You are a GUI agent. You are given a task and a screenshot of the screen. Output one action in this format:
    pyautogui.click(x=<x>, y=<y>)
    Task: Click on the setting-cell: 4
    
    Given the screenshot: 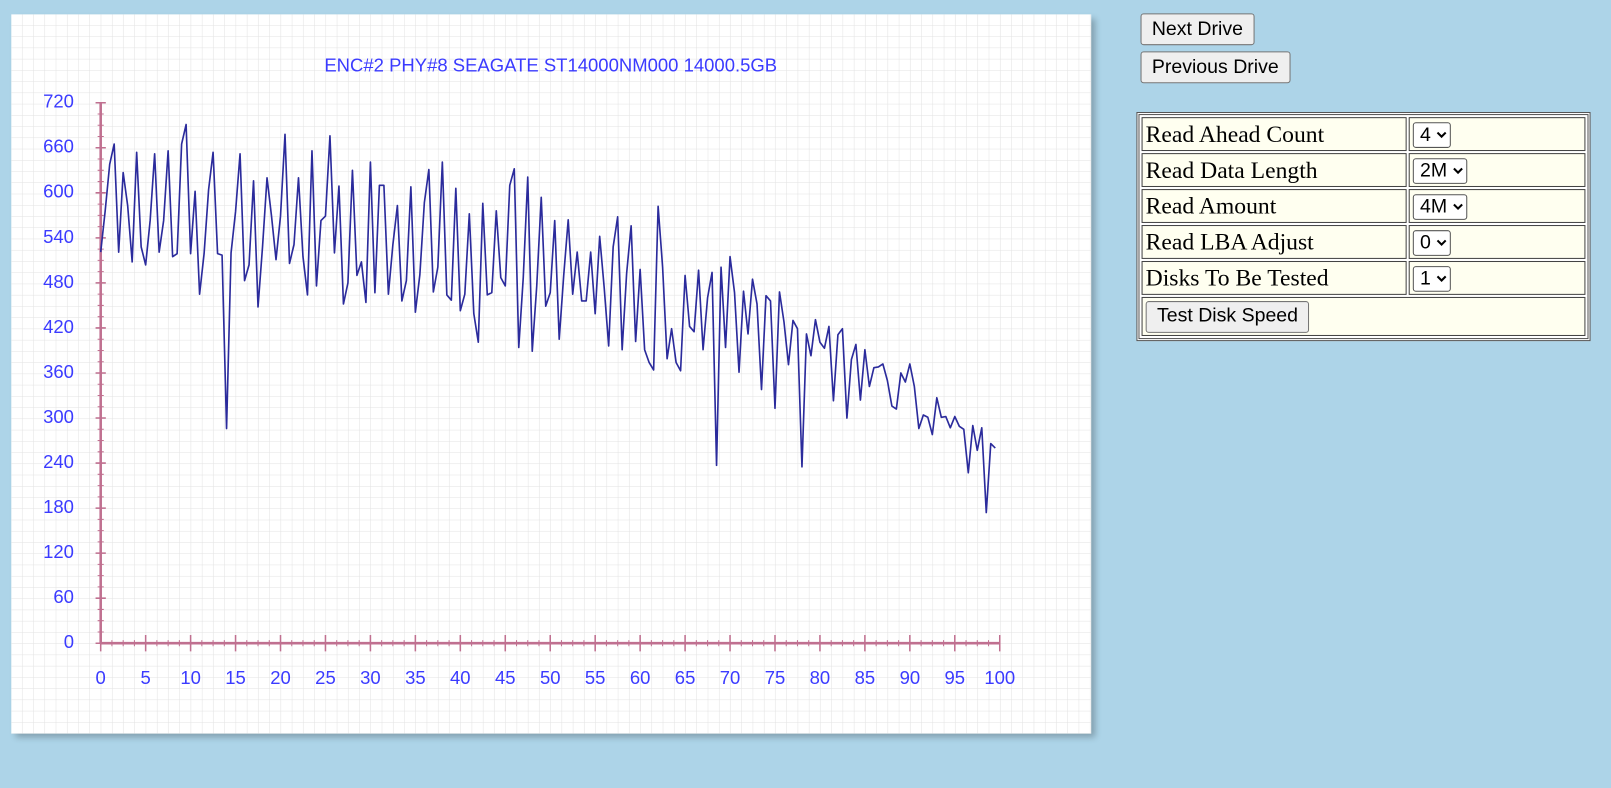 What is the action you would take?
    pyautogui.click(x=1497, y=134)
    